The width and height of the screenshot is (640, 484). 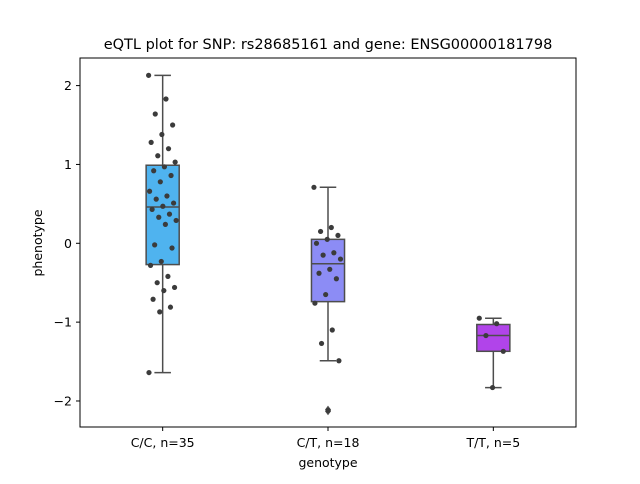 What do you see at coordinates (327, 462) in the screenshot?
I see `x-axis-label: genotype` at bounding box center [327, 462].